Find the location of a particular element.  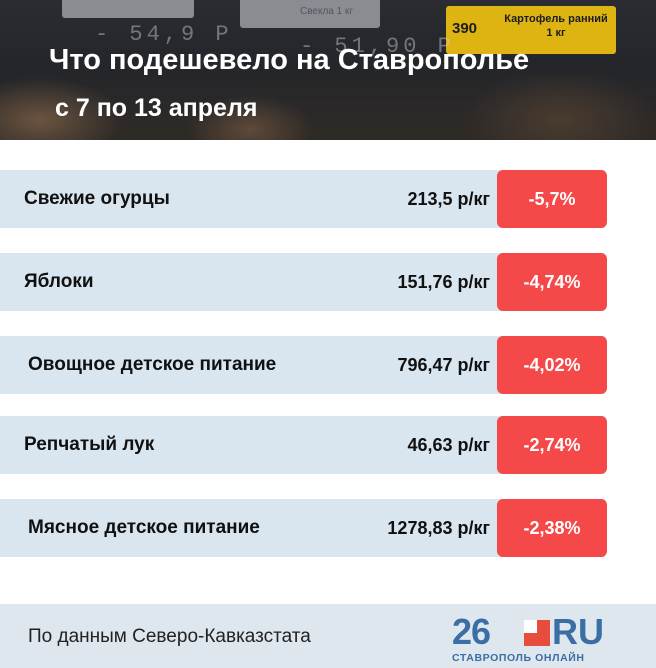

source-note: По данным Северо-Кавказстата is located at coordinates (169, 636).